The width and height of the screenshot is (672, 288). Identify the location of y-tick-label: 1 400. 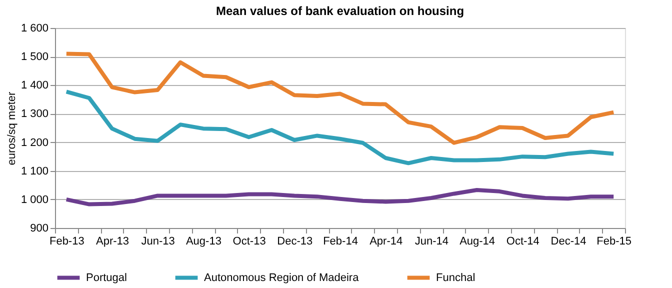
(34, 86).